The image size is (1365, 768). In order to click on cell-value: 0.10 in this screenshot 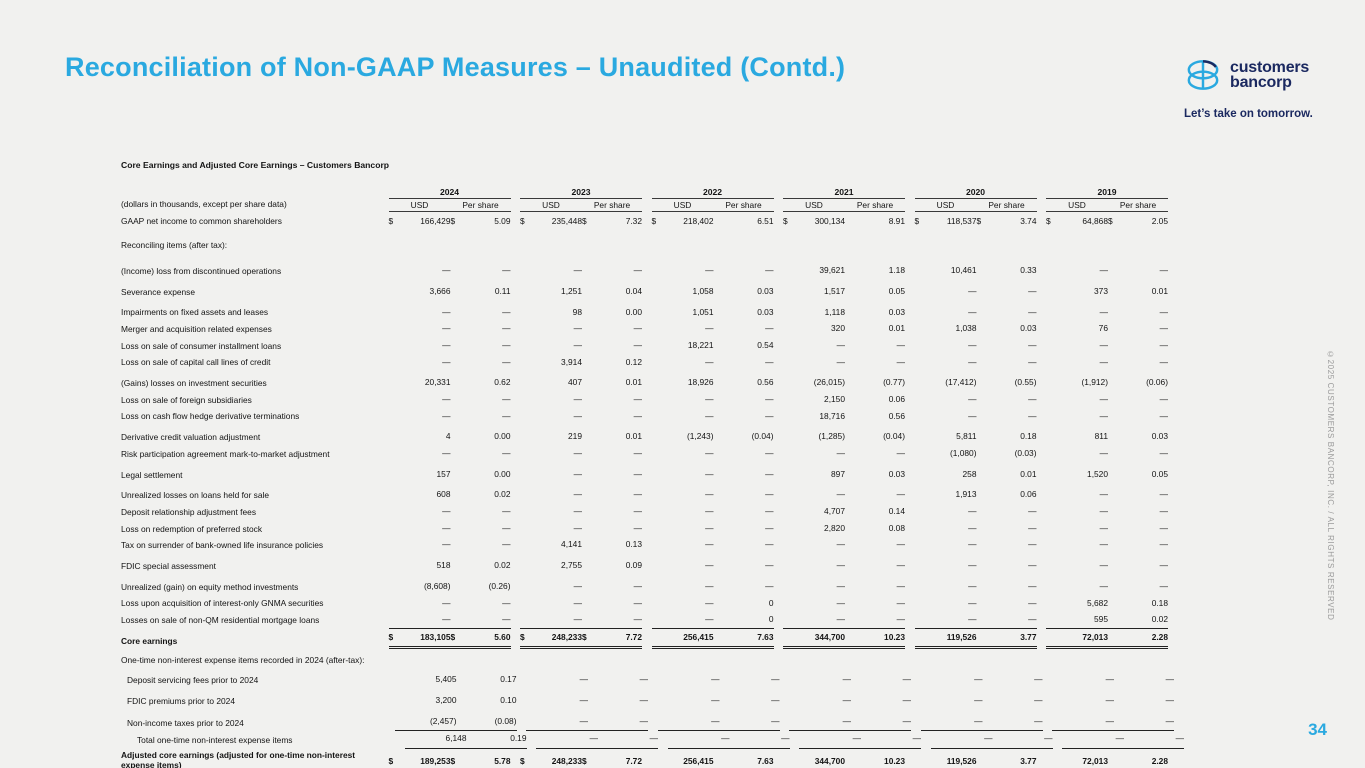, I will do `click(508, 700)`.